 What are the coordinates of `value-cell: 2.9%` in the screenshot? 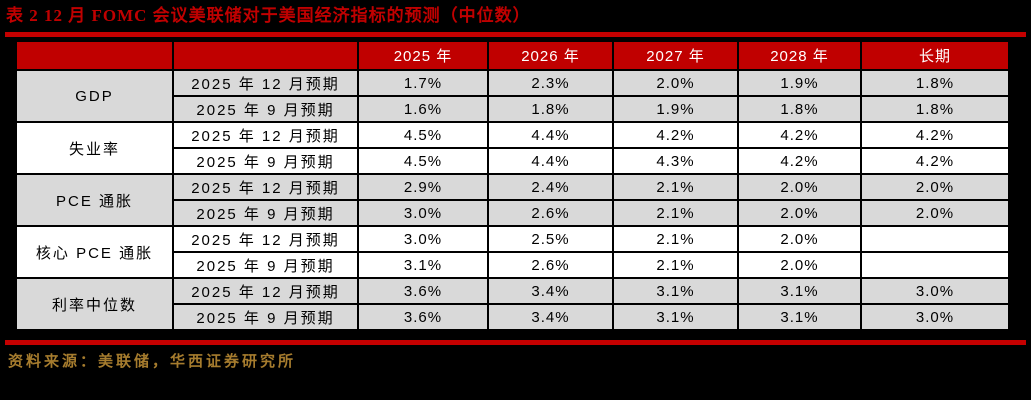 It's located at (423, 187).